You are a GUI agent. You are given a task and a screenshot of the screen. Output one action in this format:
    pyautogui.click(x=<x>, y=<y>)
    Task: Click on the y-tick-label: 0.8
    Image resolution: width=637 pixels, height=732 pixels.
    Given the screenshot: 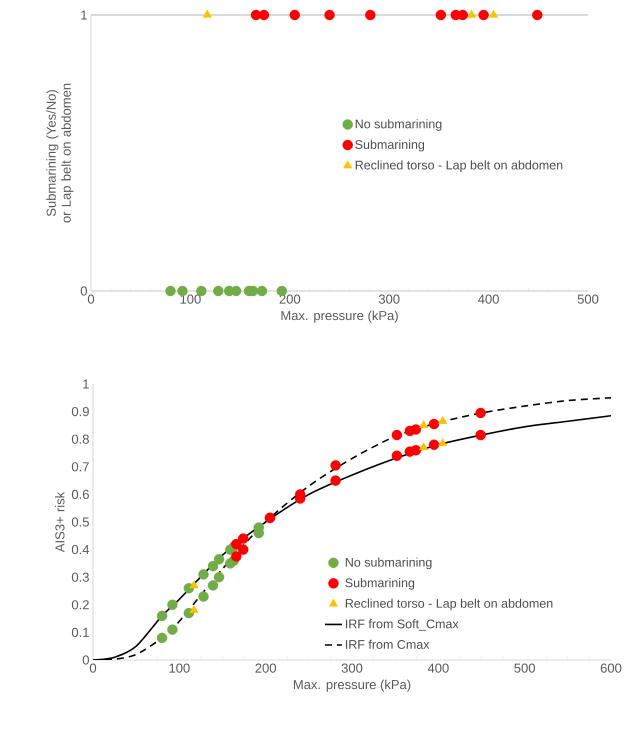 What is the action you would take?
    pyautogui.click(x=80, y=439)
    